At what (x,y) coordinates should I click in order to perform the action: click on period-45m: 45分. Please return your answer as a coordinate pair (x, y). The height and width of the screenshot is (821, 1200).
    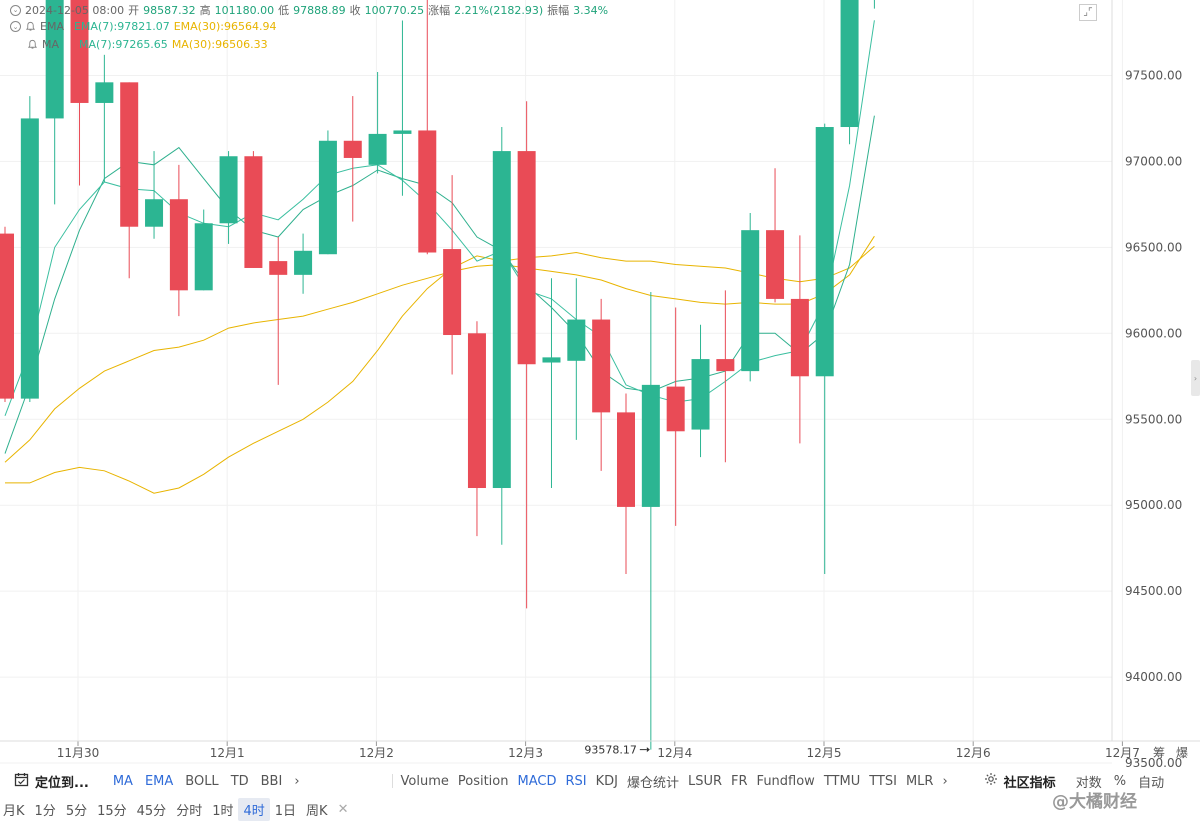
    Looking at the image, I should click on (151, 811).